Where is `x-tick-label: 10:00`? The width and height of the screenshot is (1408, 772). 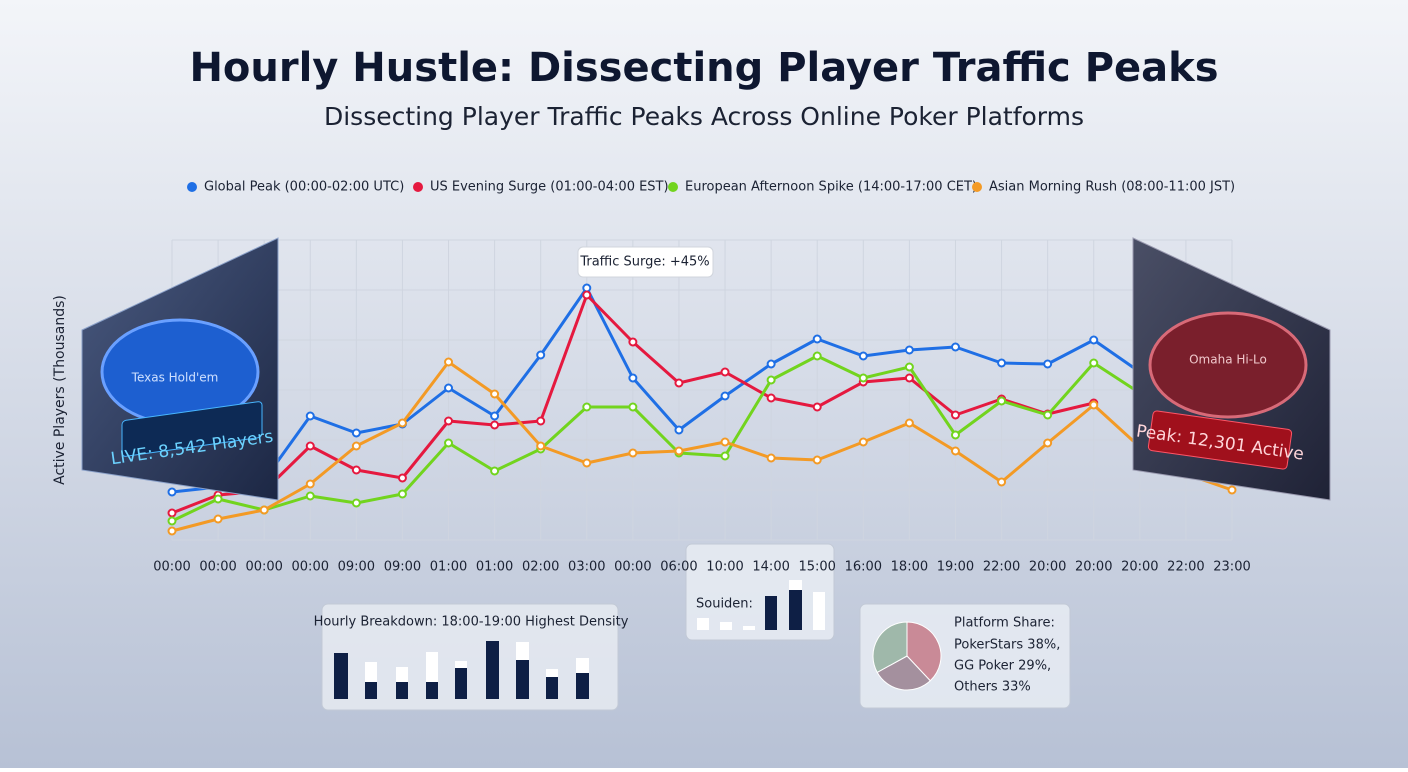
x-tick-label: 10:00 is located at coordinates (724, 567).